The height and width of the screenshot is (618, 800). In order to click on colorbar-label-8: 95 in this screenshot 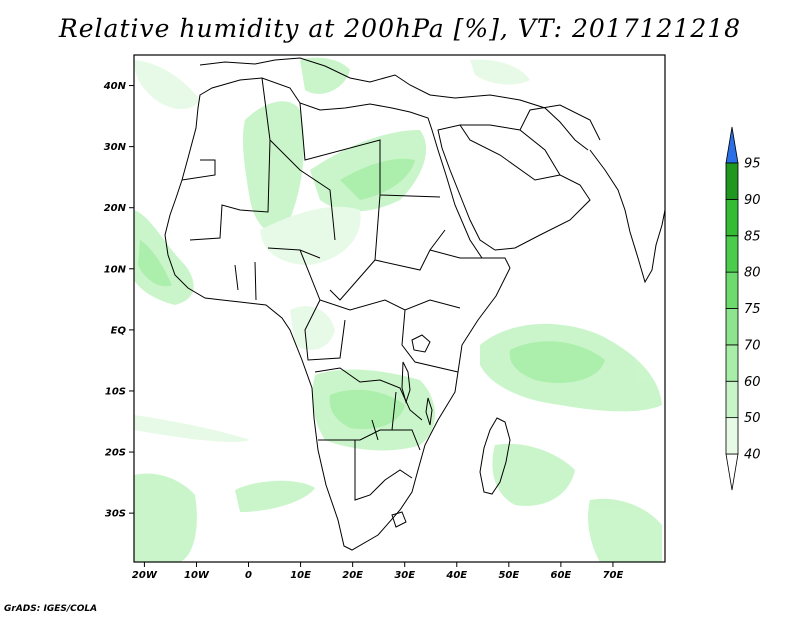, I will do `click(752, 164)`.